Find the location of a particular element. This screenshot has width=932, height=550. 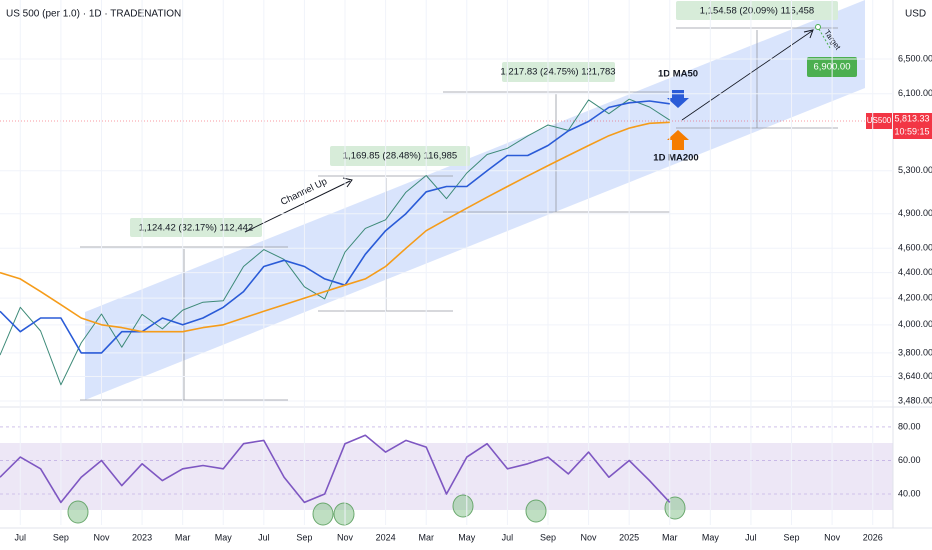

y2-tick-label: 80.00 is located at coordinates (909, 426).